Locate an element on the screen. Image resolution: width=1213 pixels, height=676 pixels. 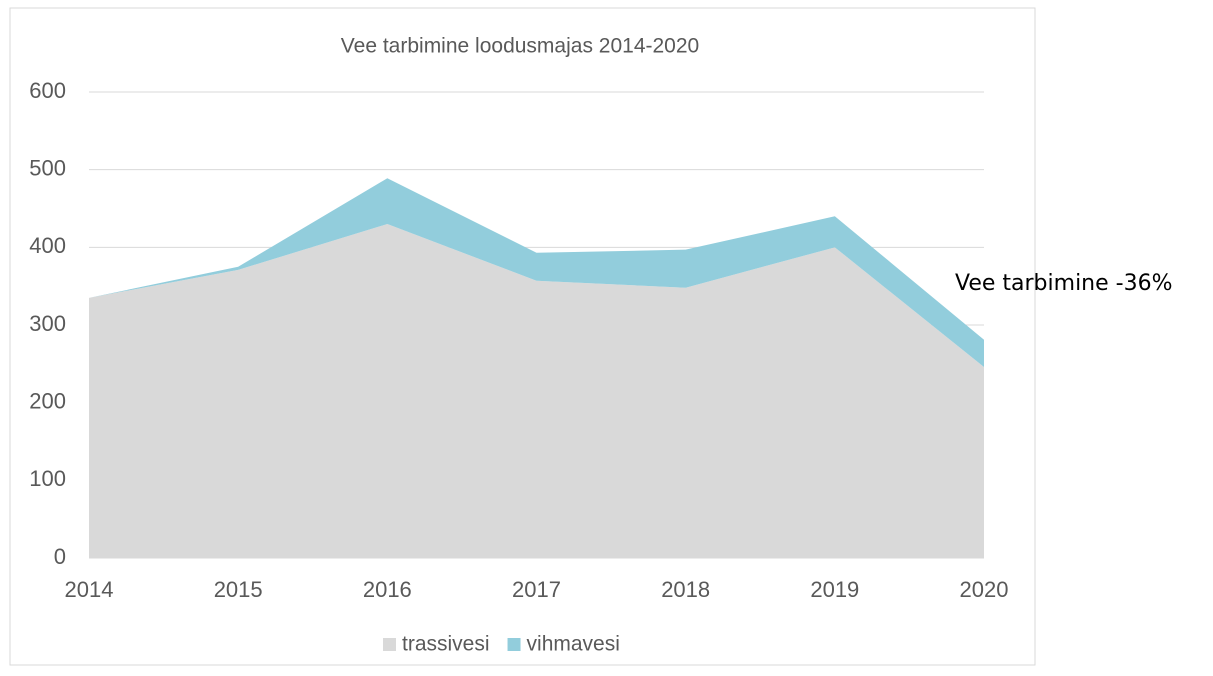
x-tick-label: 2015 is located at coordinates (238, 589).